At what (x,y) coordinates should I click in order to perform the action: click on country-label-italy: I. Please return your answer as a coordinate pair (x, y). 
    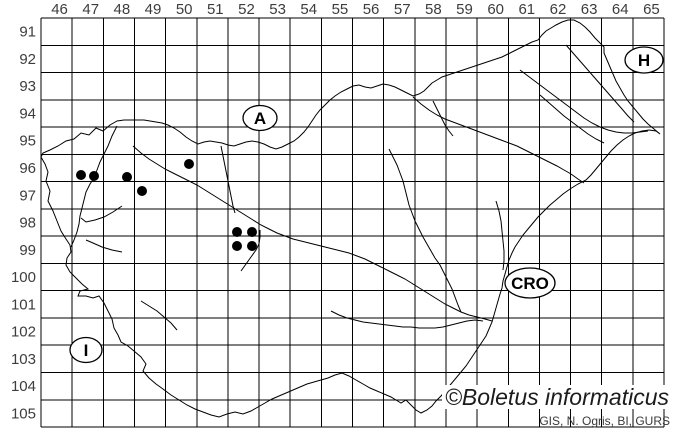
    Looking at the image, I should click on (86, 350).